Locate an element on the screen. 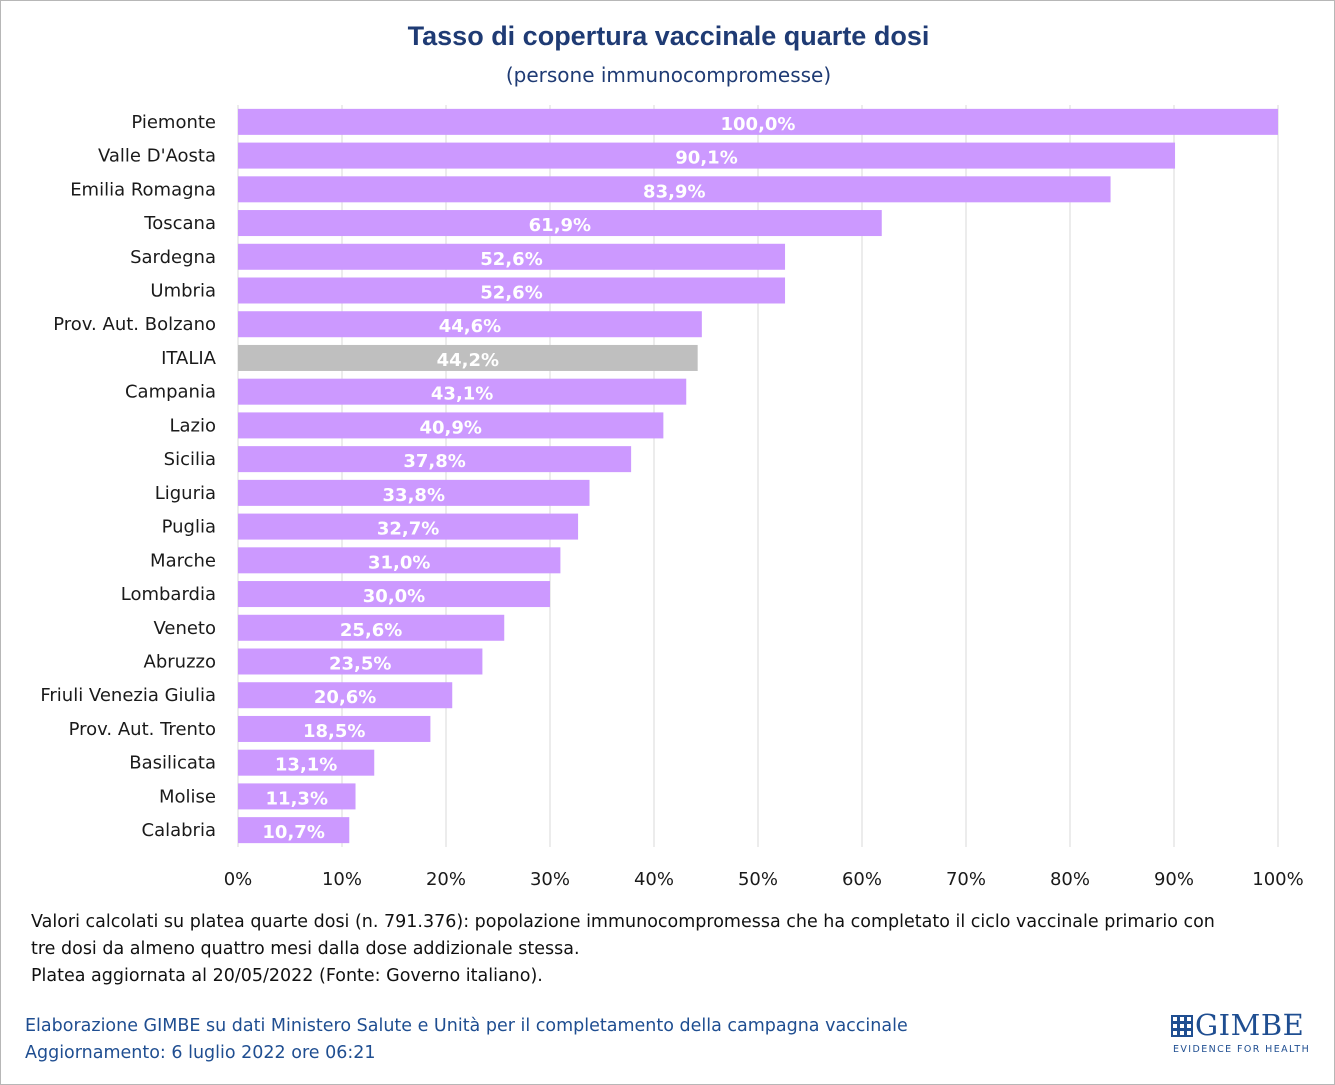  data-label: 61,9% is located at coordinates (560, 225).